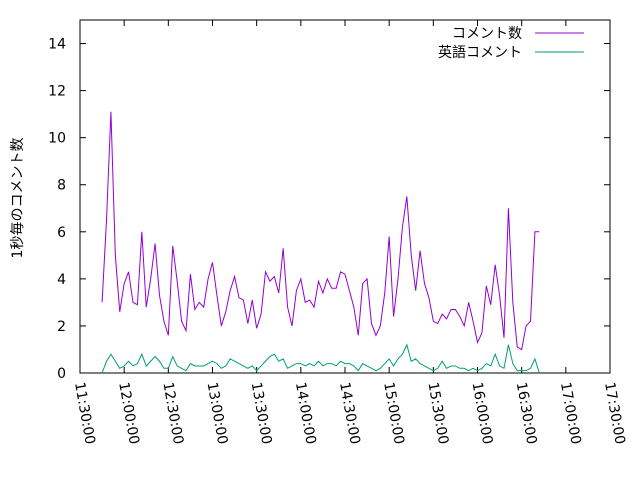 The width and height of the screenshot is (640, 480). I want to click on x-tick-label: 15:30:00, so click(437, 413).